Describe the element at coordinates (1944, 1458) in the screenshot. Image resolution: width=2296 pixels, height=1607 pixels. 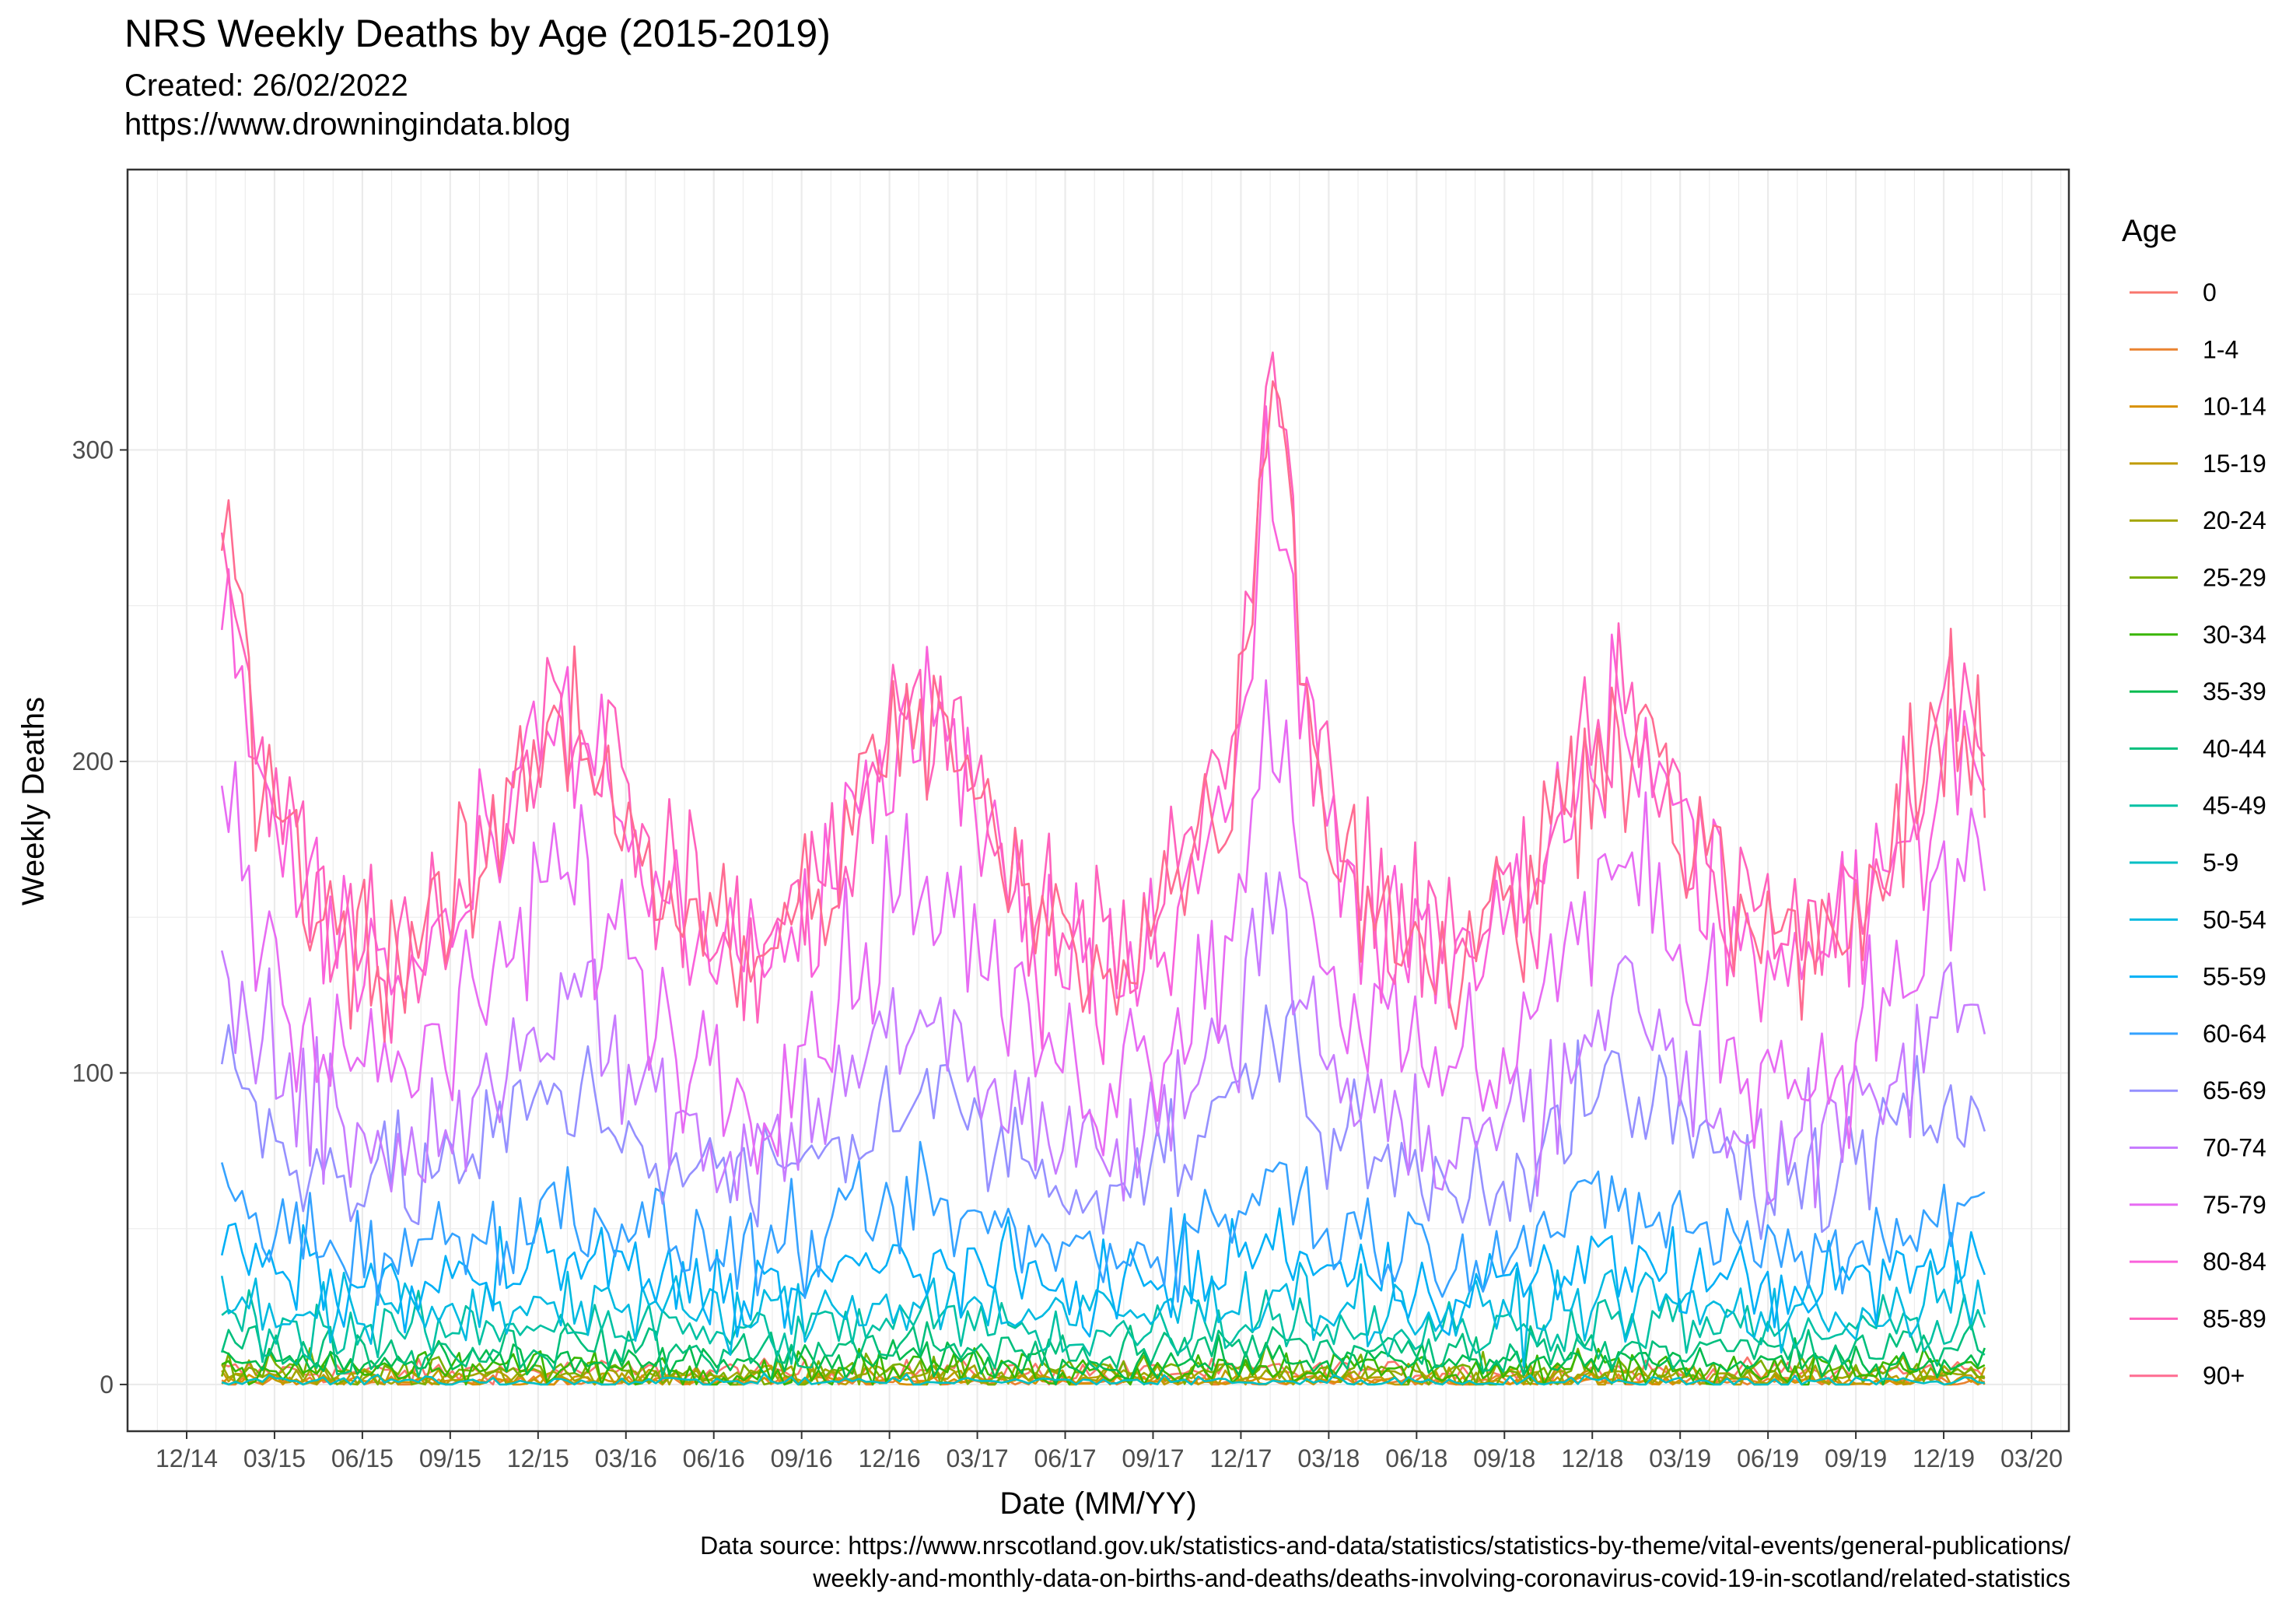
I see `x-tick-label: 12/19` at that location.